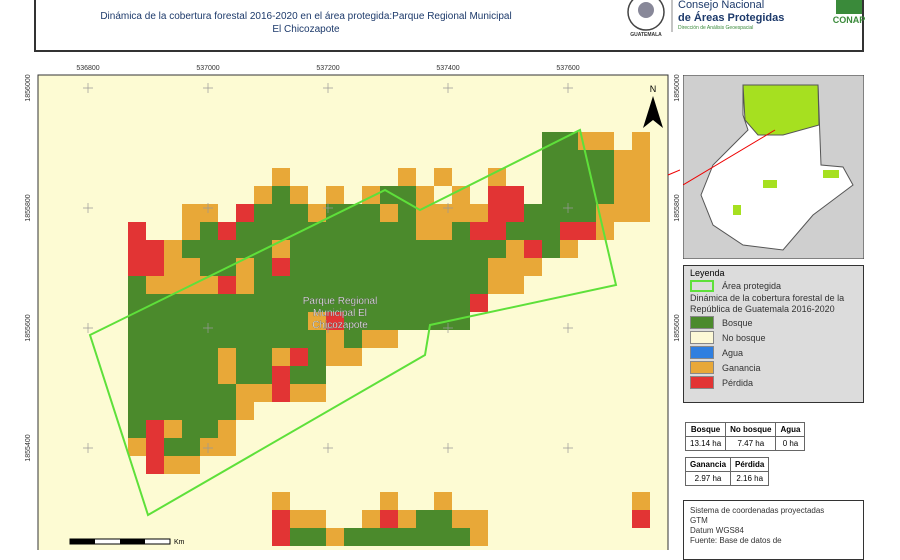  What do you see at coordinates (790, 429) in the screenshot?
I see `table-header: Agua` at bounding box center [790, 429].